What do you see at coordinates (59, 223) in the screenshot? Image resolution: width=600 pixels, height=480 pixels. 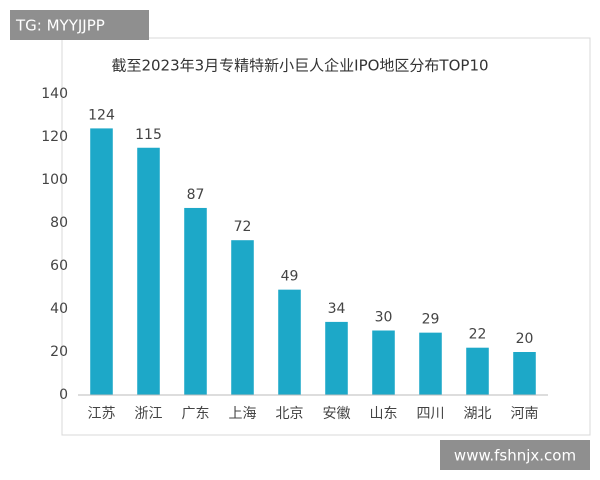 I see `y-tick-label: 80` at bounding box center [59, 223].